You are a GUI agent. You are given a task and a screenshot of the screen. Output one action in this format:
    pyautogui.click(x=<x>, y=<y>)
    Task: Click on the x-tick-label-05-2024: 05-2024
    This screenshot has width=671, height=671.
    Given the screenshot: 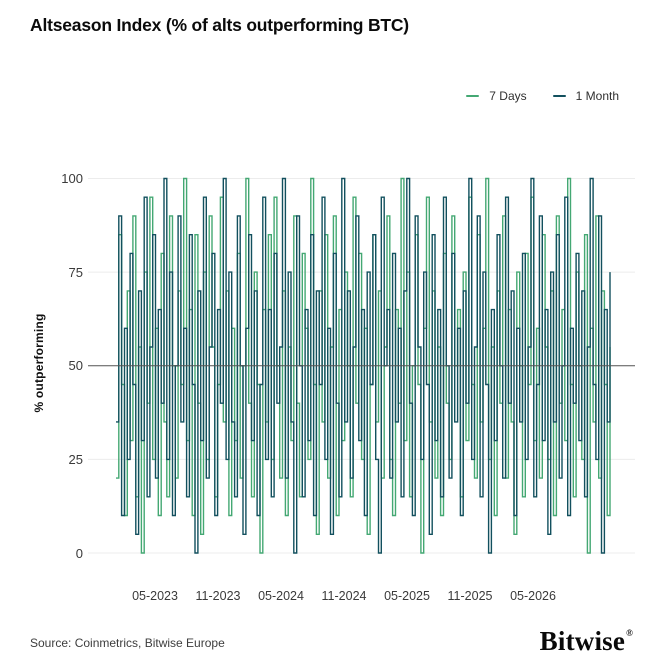 What is the action you would take?
    pyautogui.click(x=281, y=596)
    